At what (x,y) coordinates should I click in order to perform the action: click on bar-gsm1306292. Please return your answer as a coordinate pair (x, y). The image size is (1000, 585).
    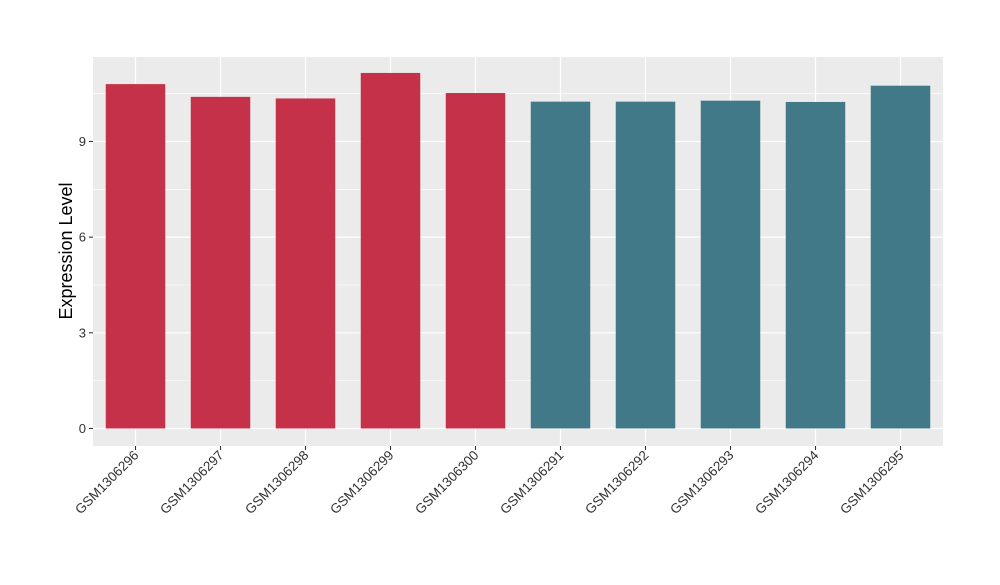
    Looking at the image, I should click on (645, 265).